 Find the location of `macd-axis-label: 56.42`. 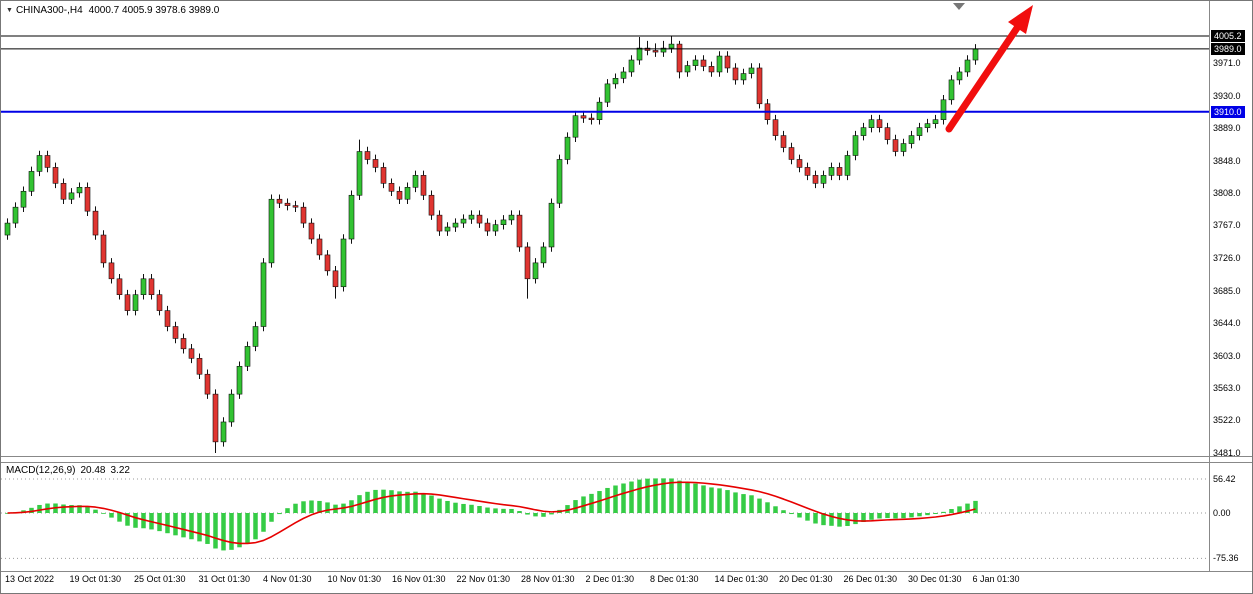

macd-axis-label: 56.42 is located at coordinates (1224, 479).